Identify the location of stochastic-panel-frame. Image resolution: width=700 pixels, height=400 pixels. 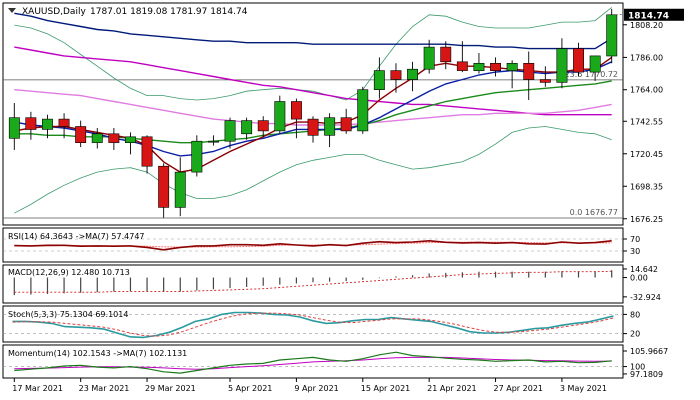
(313, 324).